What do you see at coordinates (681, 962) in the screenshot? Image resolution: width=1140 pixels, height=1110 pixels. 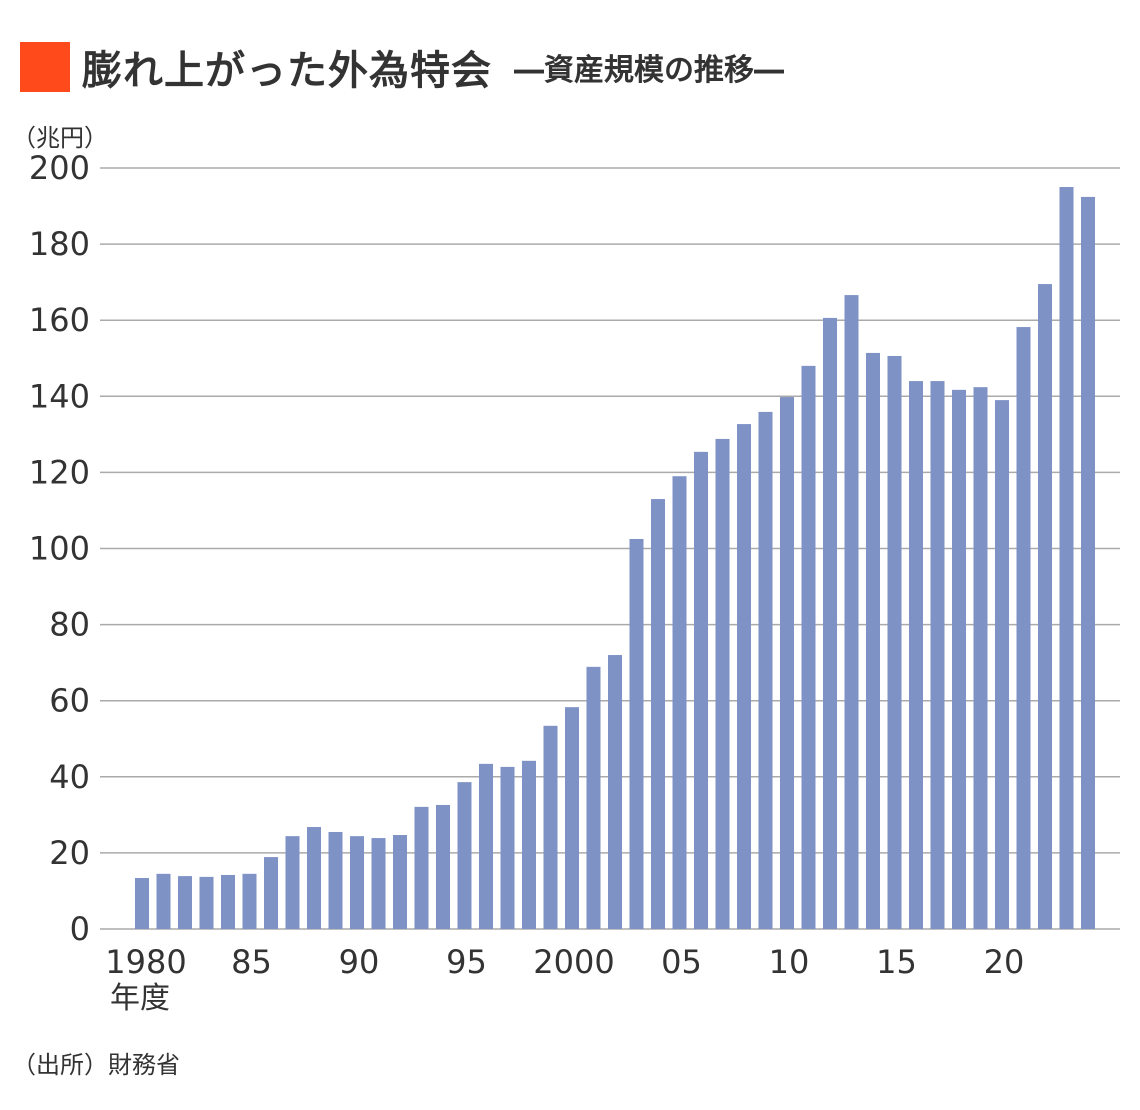 I see `x-tick-label: 05` at bounding box center [681, 962].